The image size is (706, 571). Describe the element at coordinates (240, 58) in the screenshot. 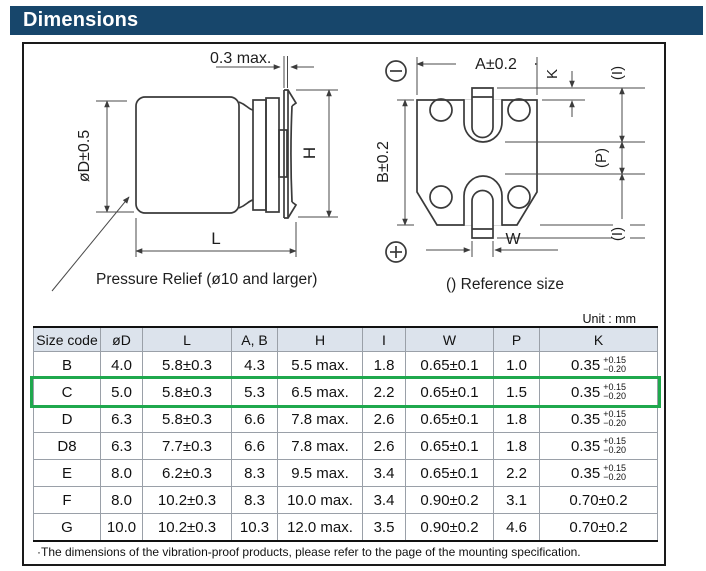

I see `dim-label-lead-thickness: 0.3 max.` at that location.